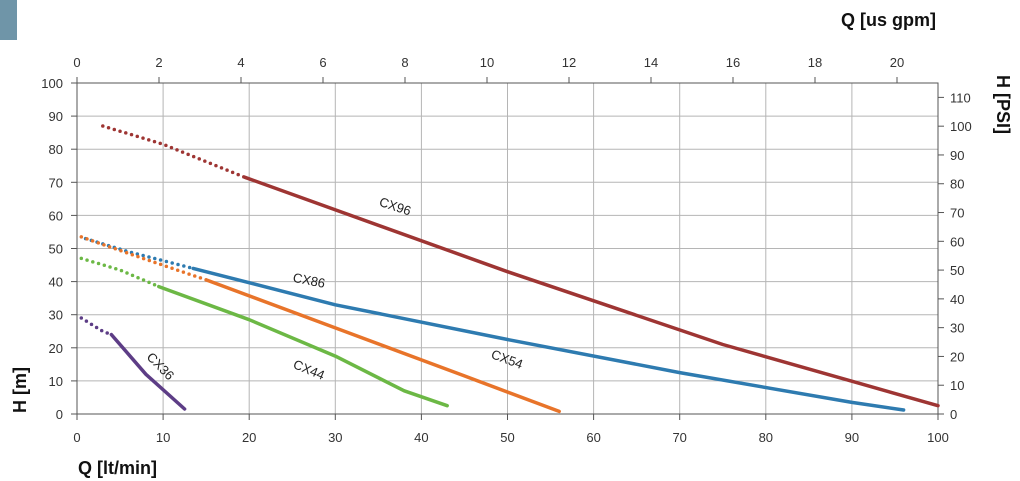  What do you see at coordinates (593, 437) in the screenshot?
I see `x-tick-label: 60` at bounding box center [593, 437].